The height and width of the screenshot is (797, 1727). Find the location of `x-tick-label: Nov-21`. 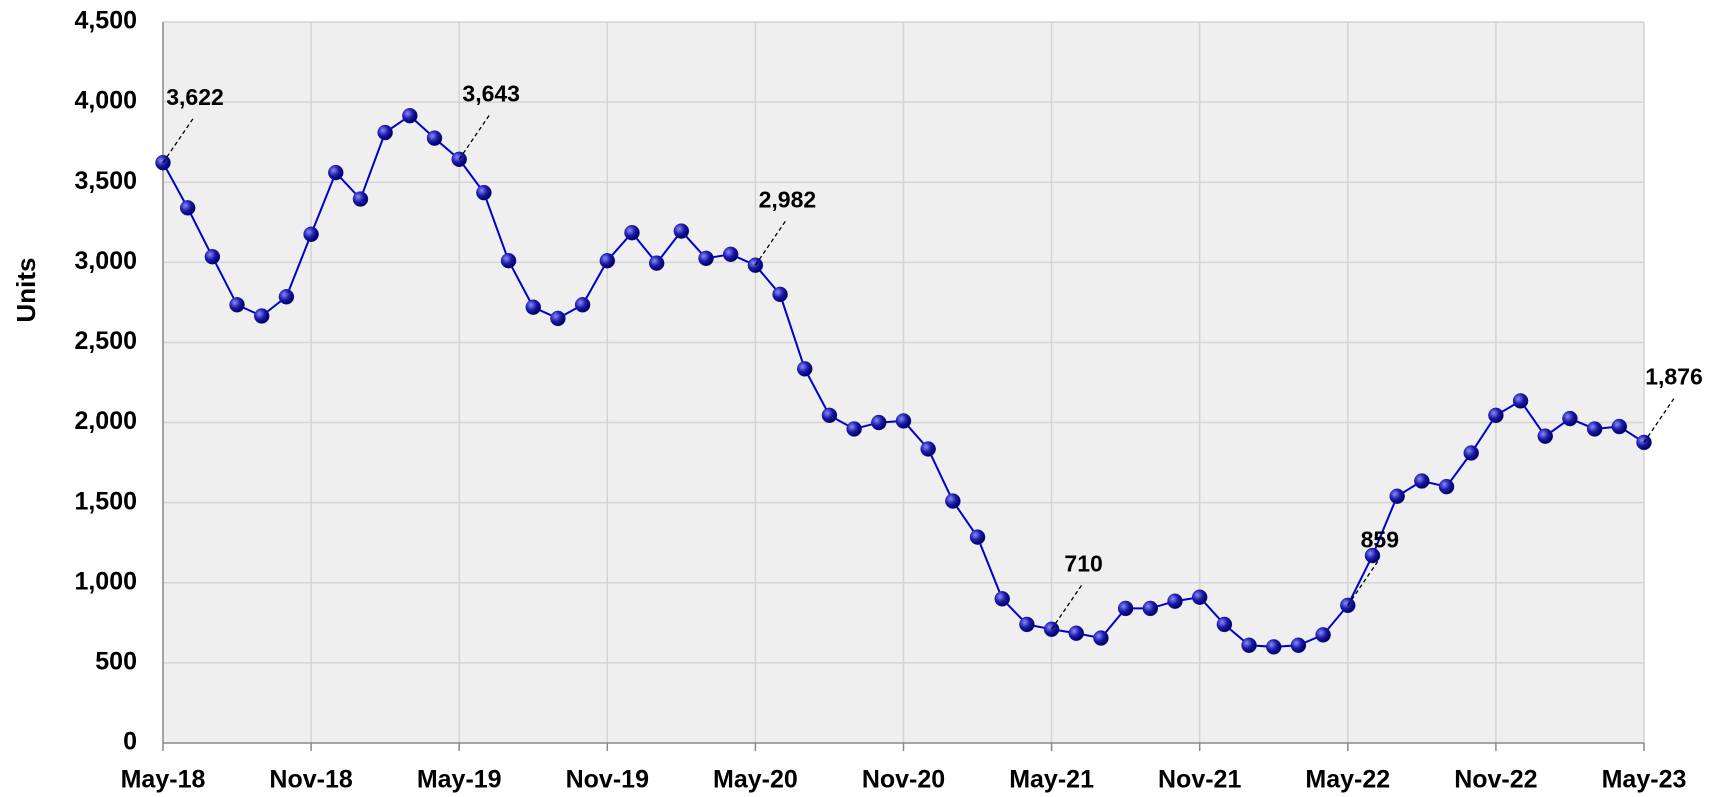

x-tick-label: Nov-21 is located at coordinates (1199, 780).